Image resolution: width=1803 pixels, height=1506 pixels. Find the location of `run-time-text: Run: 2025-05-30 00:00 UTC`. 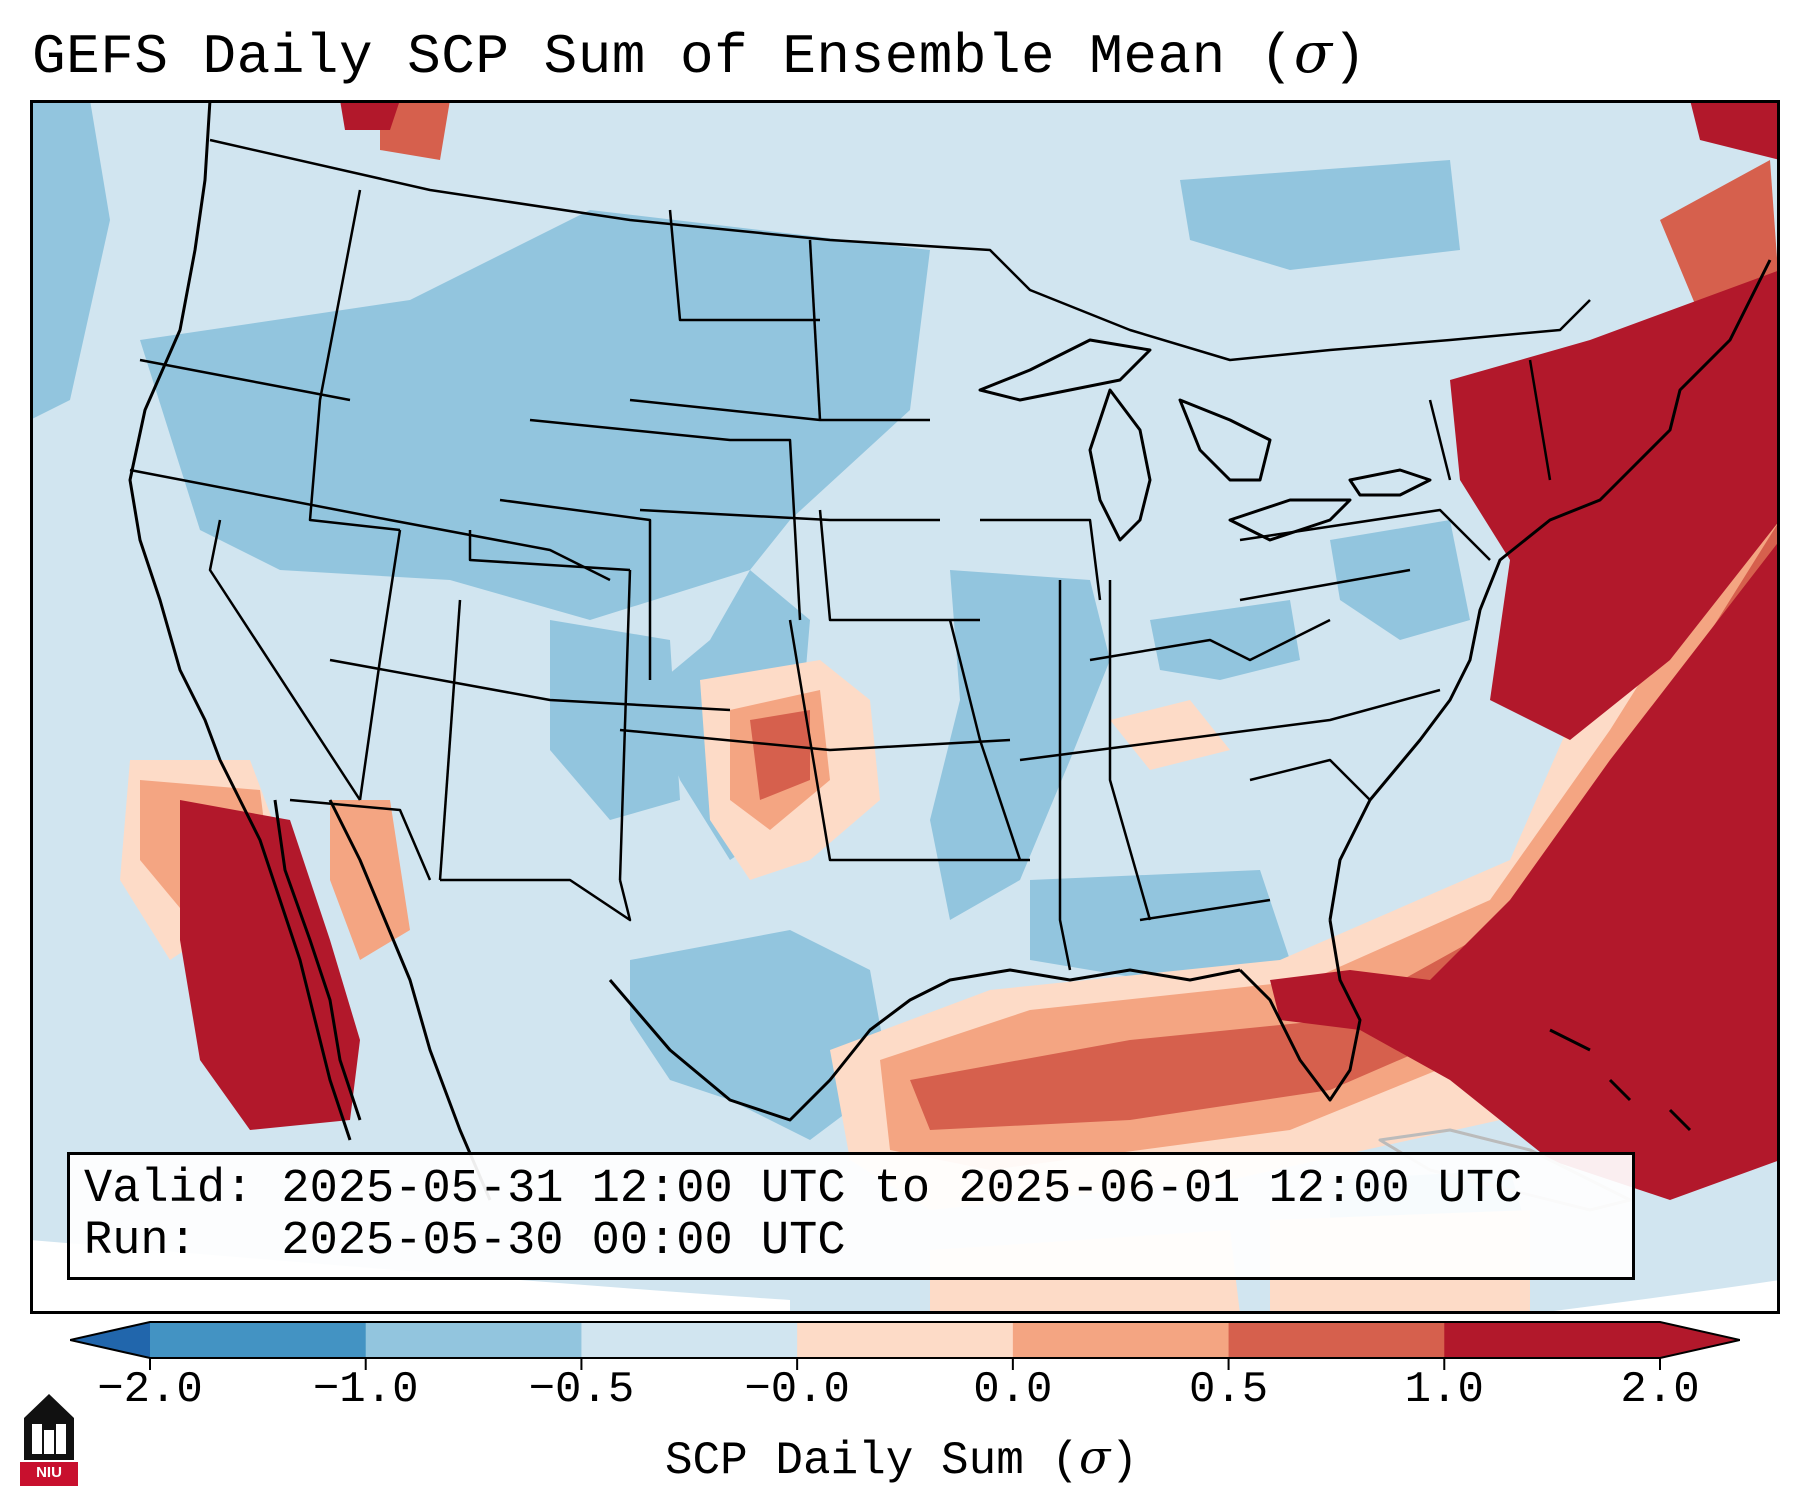

run-time-text: Run: 2025-05-30 00:00 UTC is located at coordinates (465, 1241).